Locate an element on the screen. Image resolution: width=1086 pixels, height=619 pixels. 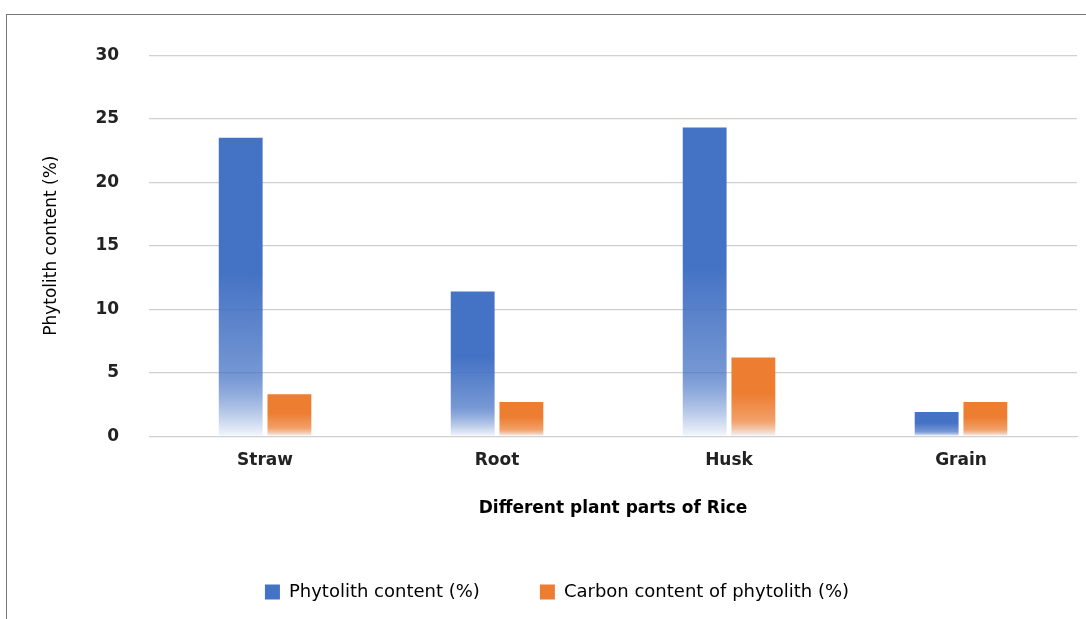
x-tick-label: Husk is located at coordinates (729, 458).